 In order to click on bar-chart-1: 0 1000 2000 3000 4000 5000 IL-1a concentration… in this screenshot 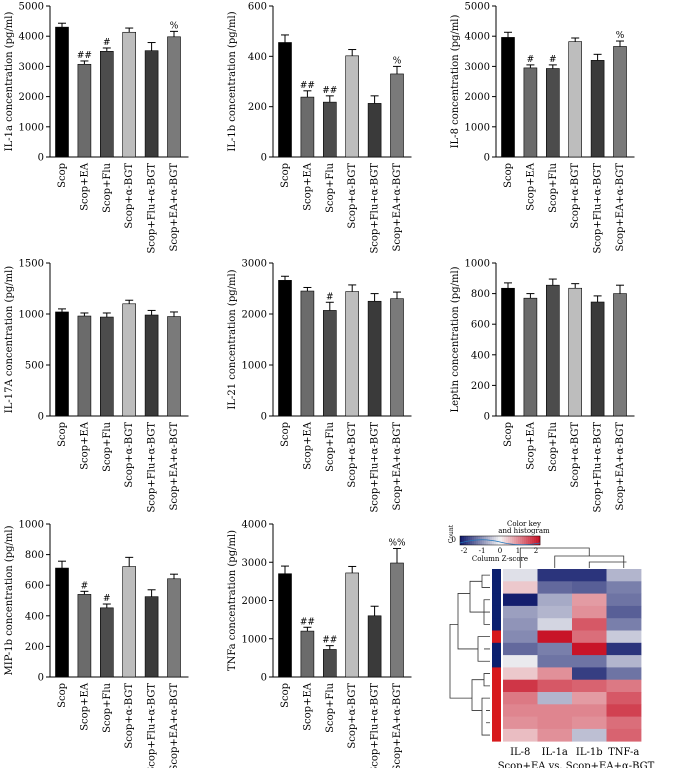, I will do `click(96, 128)`.